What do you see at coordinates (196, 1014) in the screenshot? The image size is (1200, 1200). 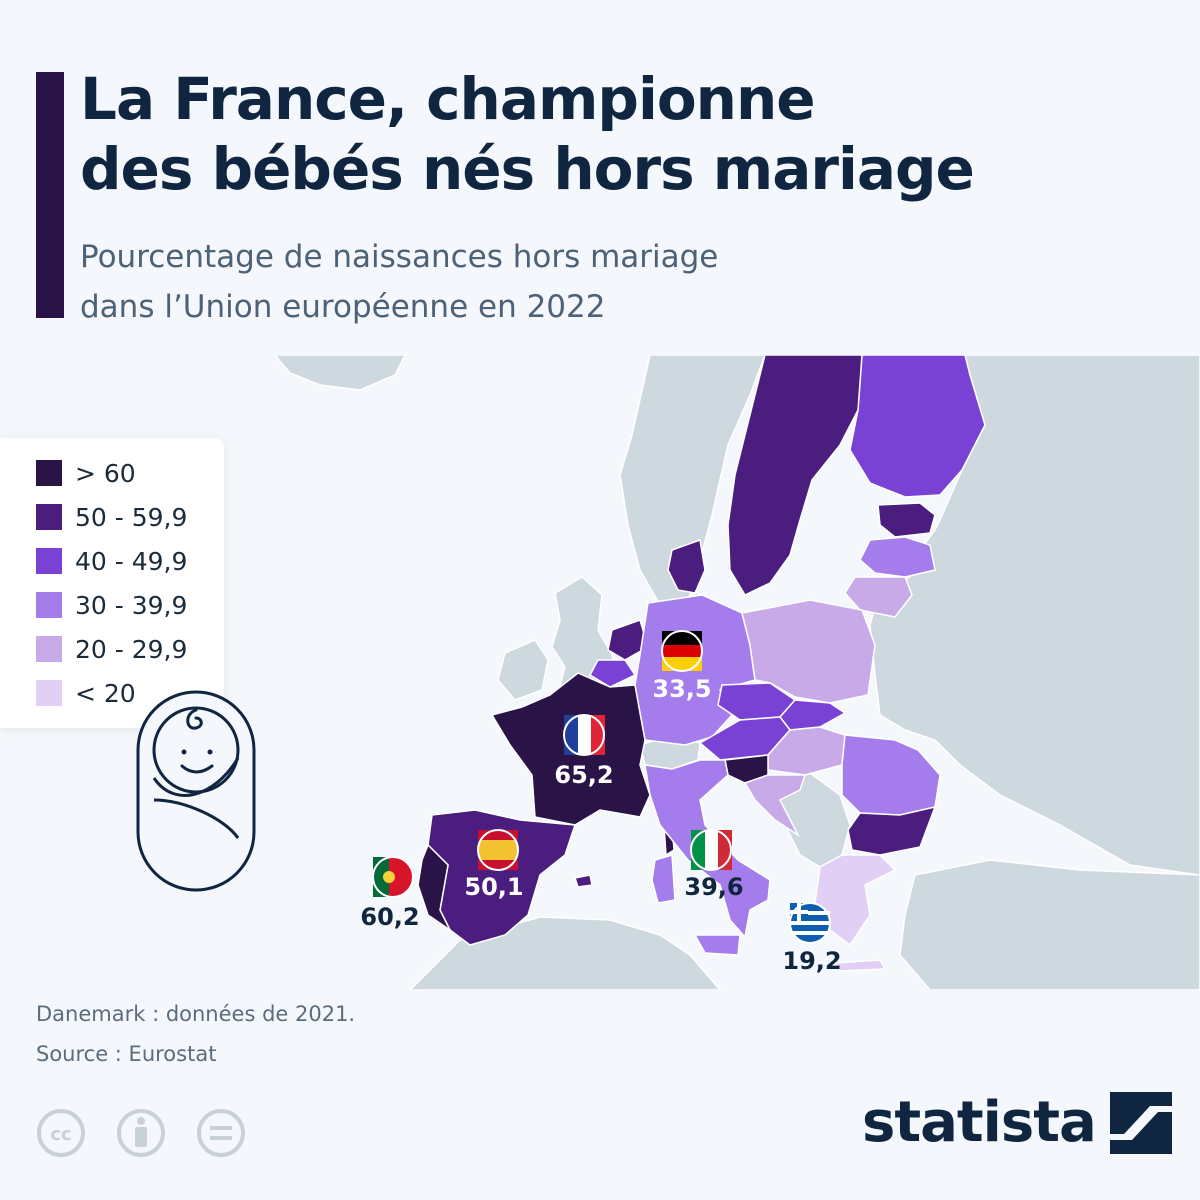 I see `footnote-note: Danemark : données de 2021.` at bounding box center [196, 1014].